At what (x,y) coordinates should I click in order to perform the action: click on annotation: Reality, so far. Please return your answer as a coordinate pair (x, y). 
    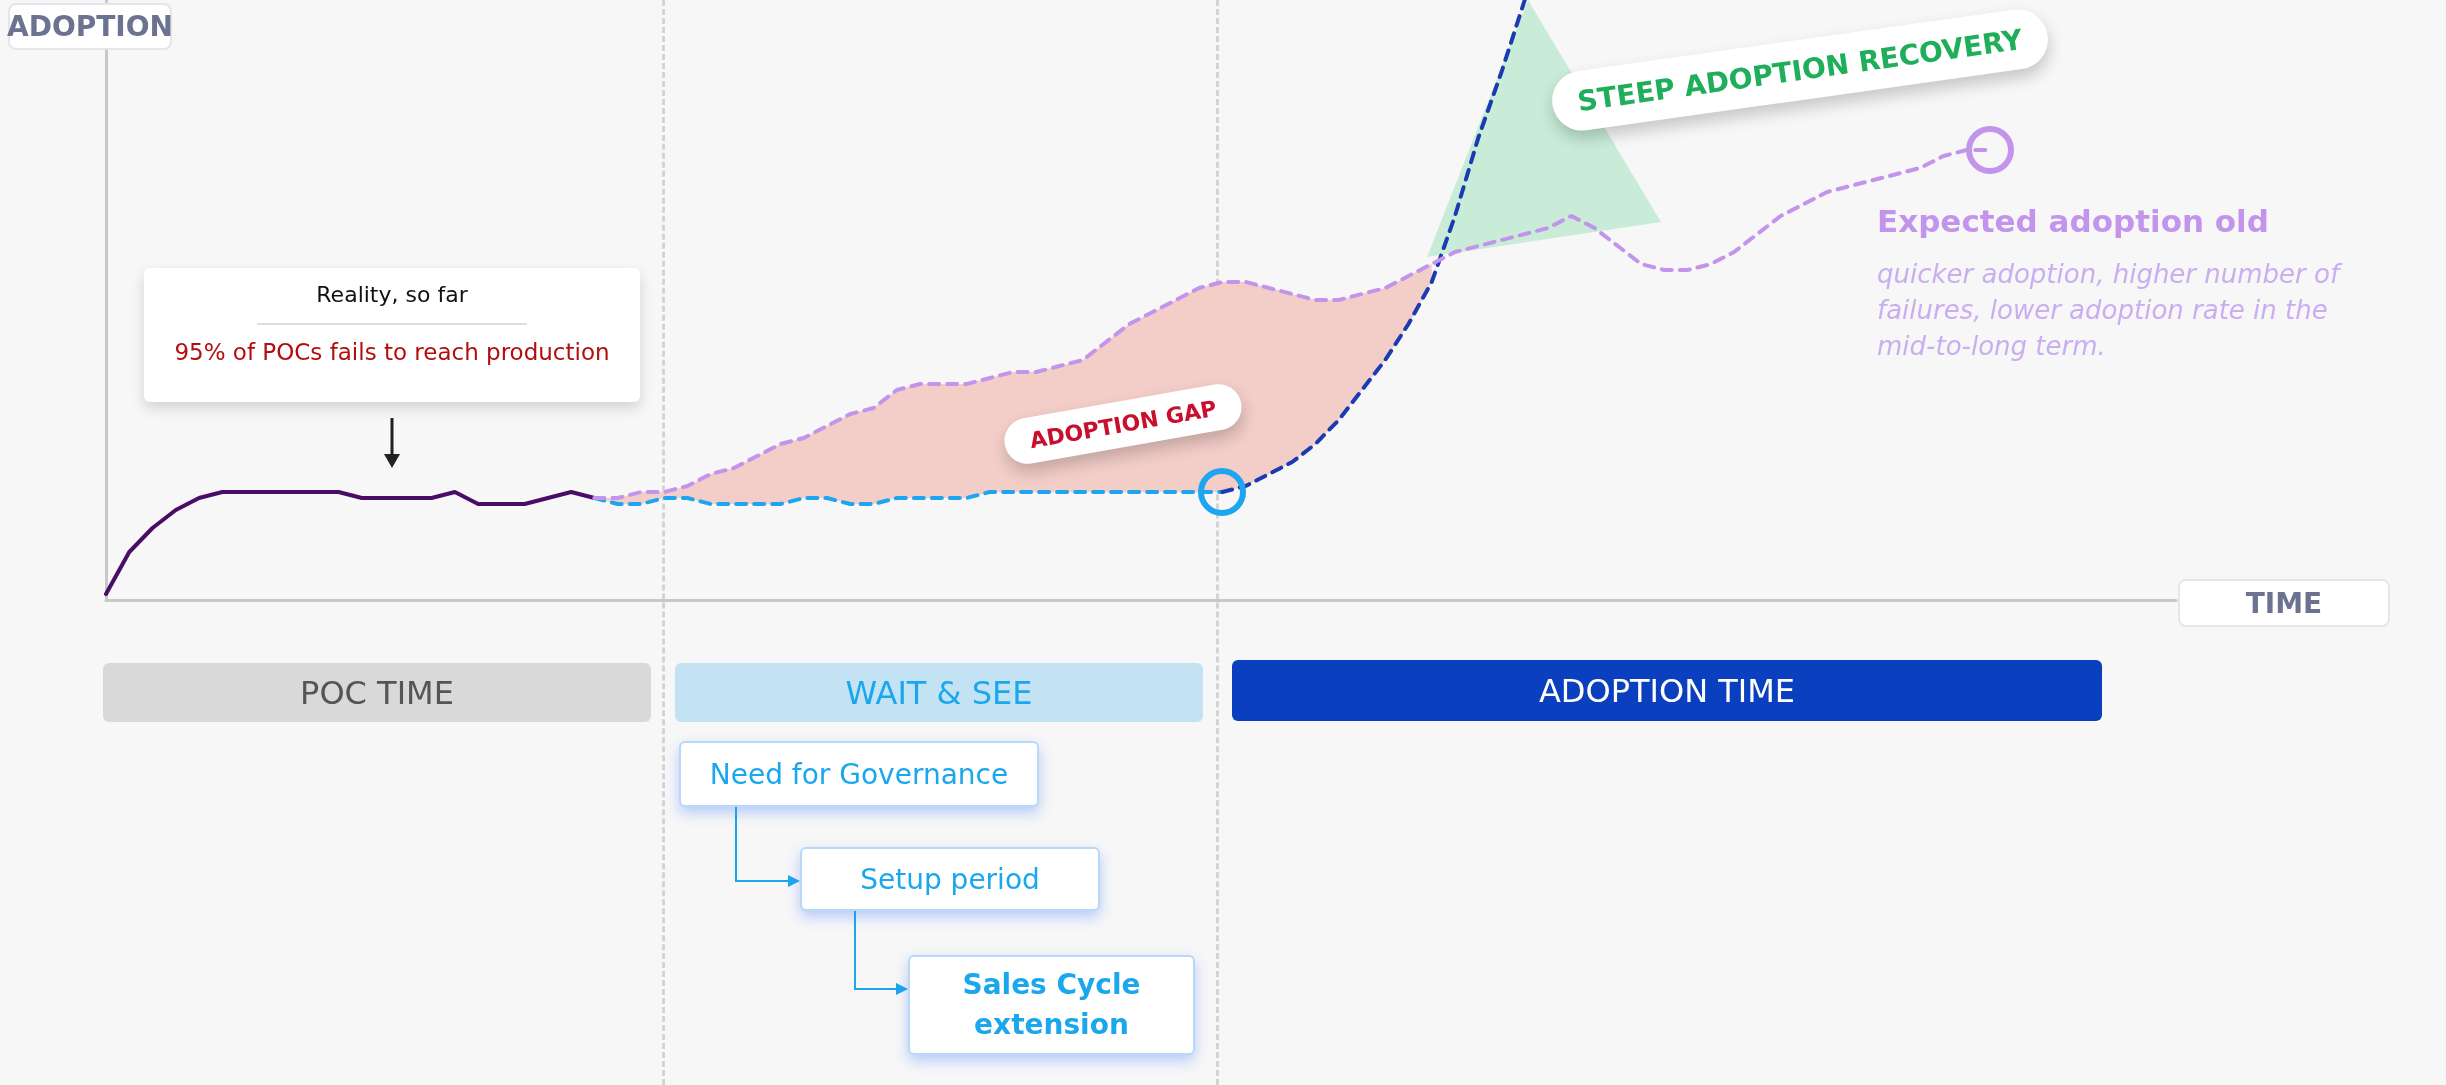
    Looking at the image, I should click on (392, 294).